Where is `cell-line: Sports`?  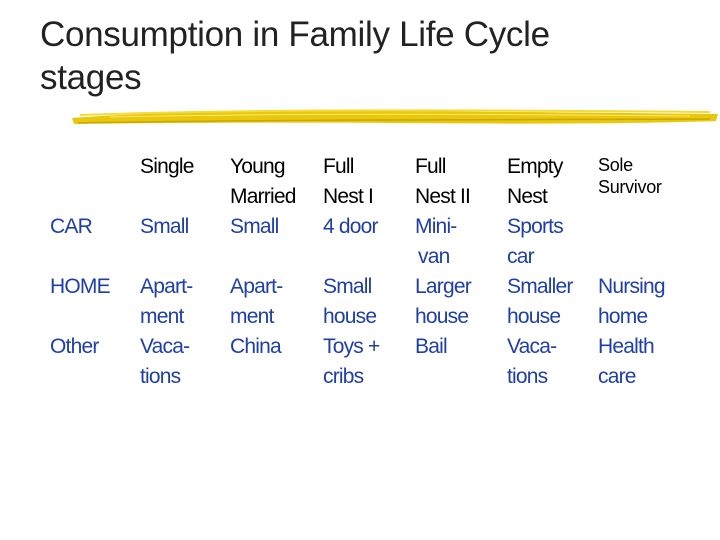
cell-line: Sports is located at coordinates (535, 226).